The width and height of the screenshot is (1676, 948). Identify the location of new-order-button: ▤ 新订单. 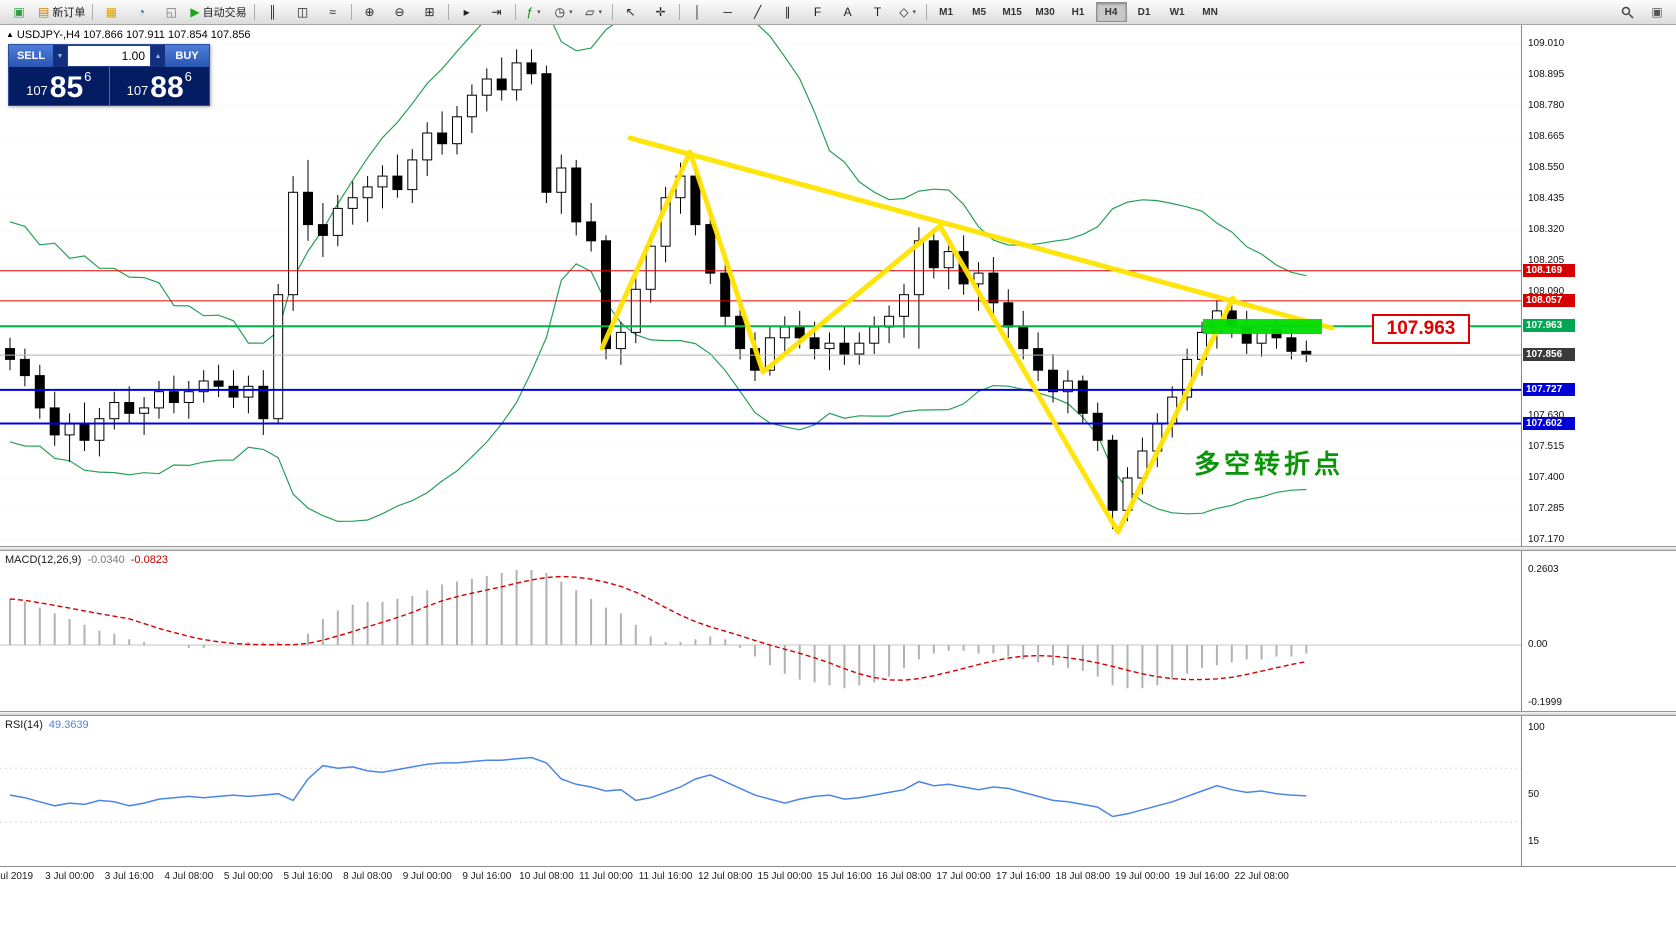
(61, 12).